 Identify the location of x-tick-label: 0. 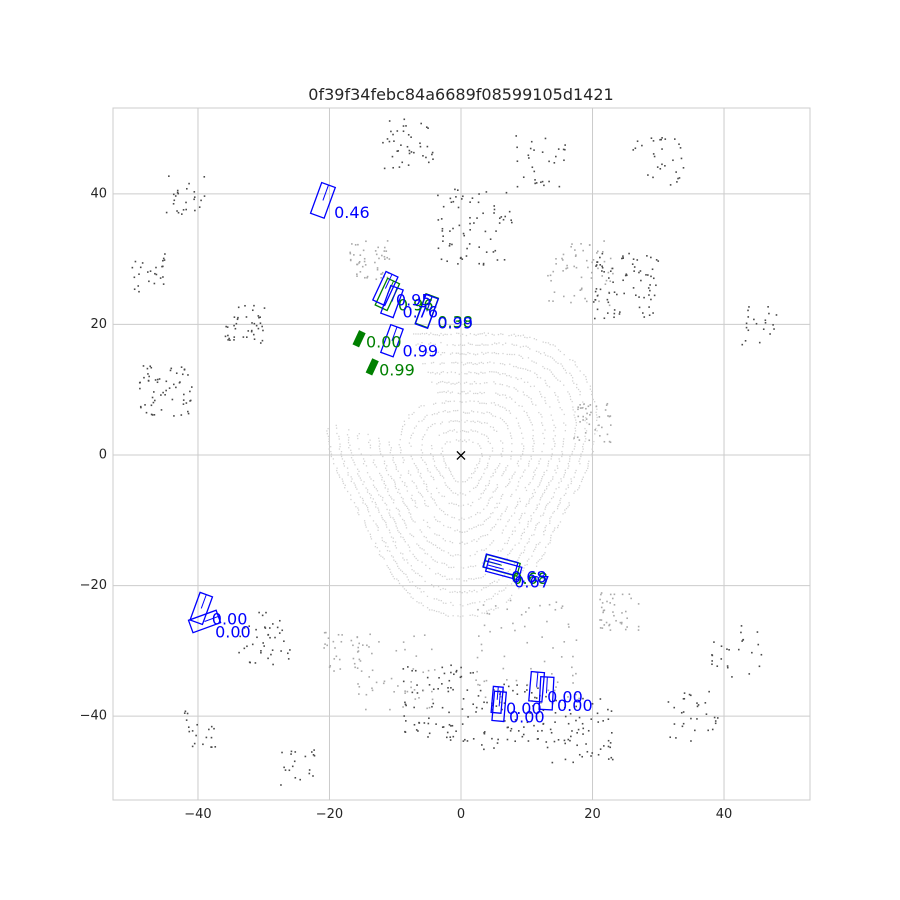
(461, 814).